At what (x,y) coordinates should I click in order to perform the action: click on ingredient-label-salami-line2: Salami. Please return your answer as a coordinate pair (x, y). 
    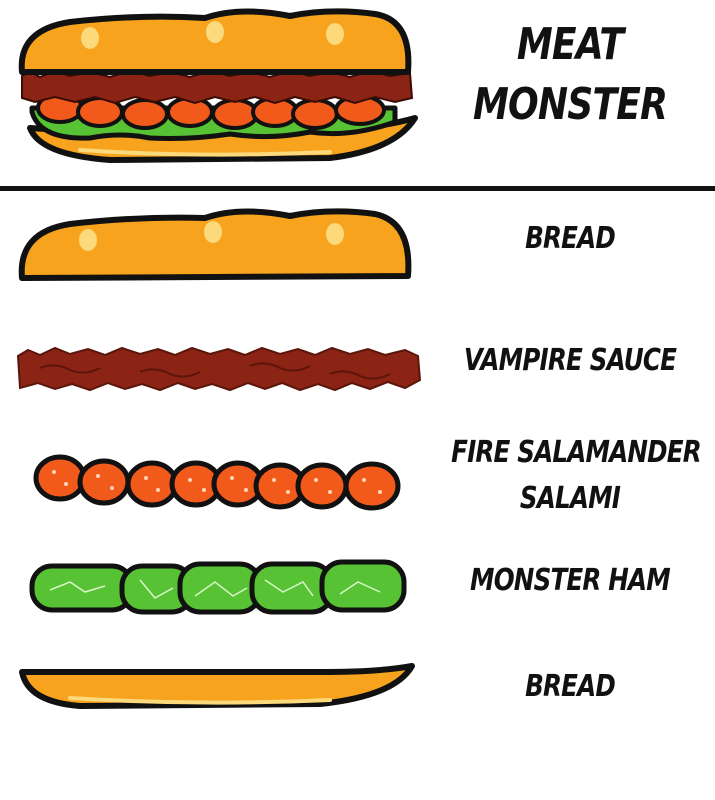
    Looking at the image, I should click on (570, 498).